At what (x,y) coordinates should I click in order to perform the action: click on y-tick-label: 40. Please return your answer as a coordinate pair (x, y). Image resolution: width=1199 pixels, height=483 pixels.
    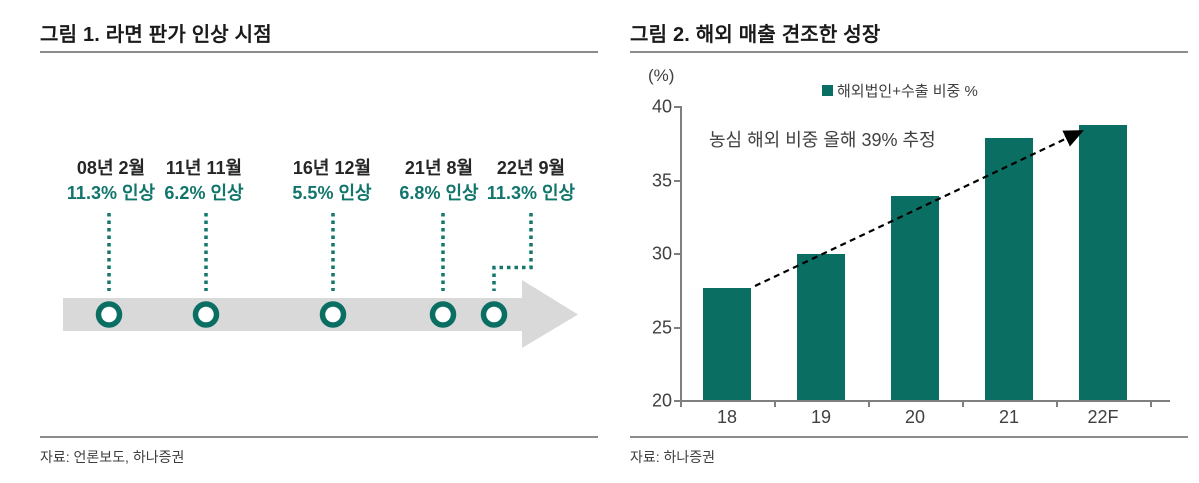
    Looking at the image, I should click on (661, 106).